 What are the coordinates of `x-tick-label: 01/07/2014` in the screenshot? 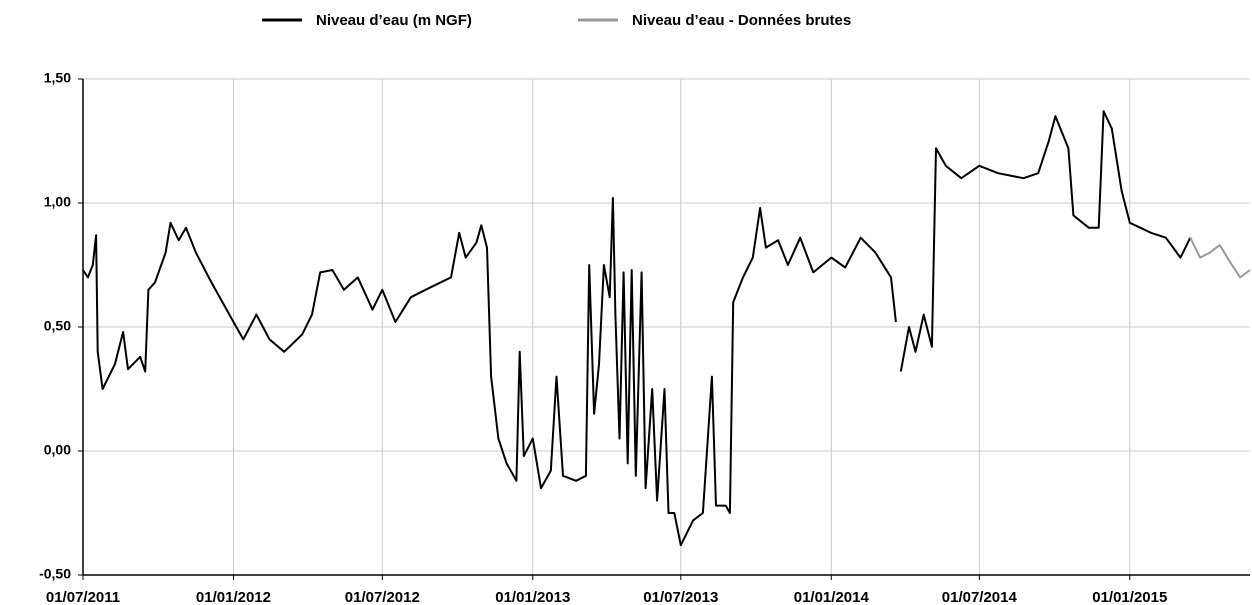 It's located at (980, 597).